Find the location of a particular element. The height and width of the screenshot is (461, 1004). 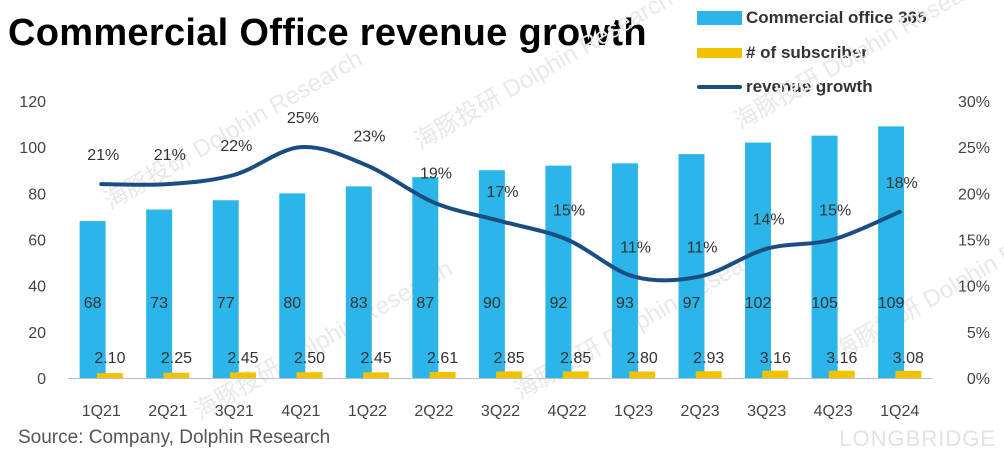

label-office365: 93 is located at coordinates (625, 303).